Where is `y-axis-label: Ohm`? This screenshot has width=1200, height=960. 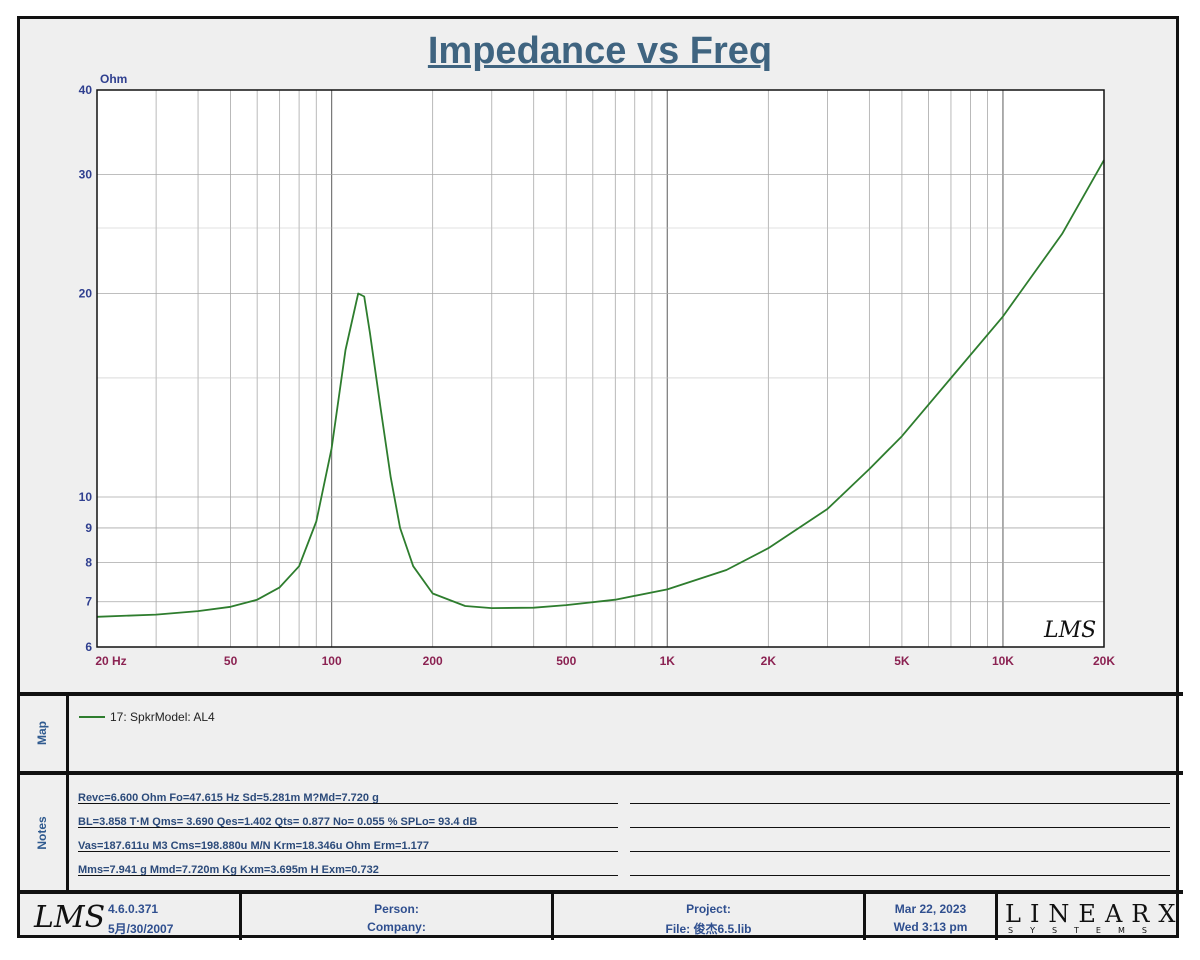
y-axis-label: Ohm is located at coordinates (113, 79).